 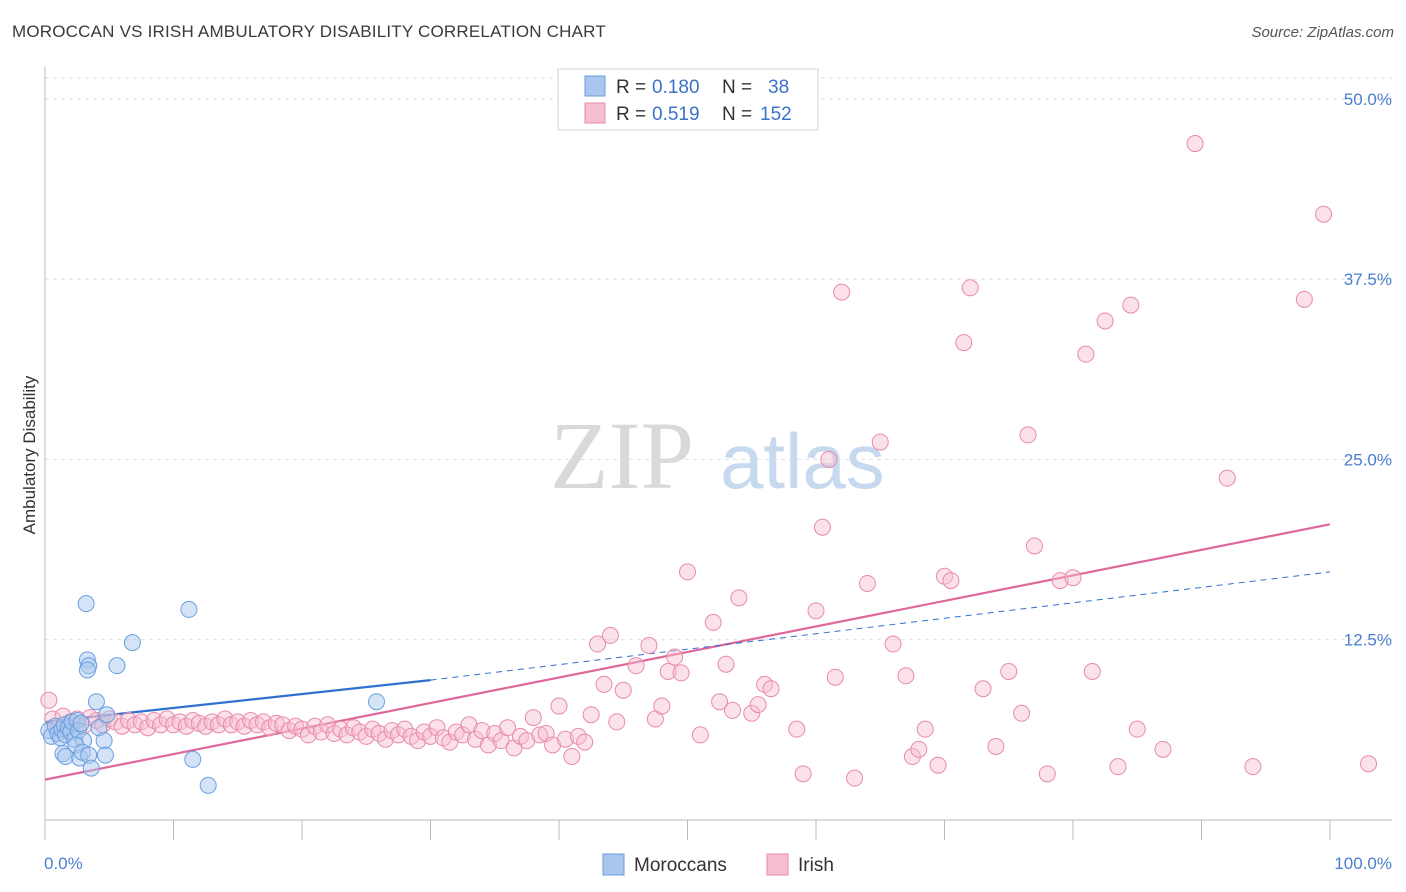 What do you see at coordinates (1368, 640) in the screenshot?
I see `y-tick-label-0: 12.5%` at bounding box center [1368, 640].